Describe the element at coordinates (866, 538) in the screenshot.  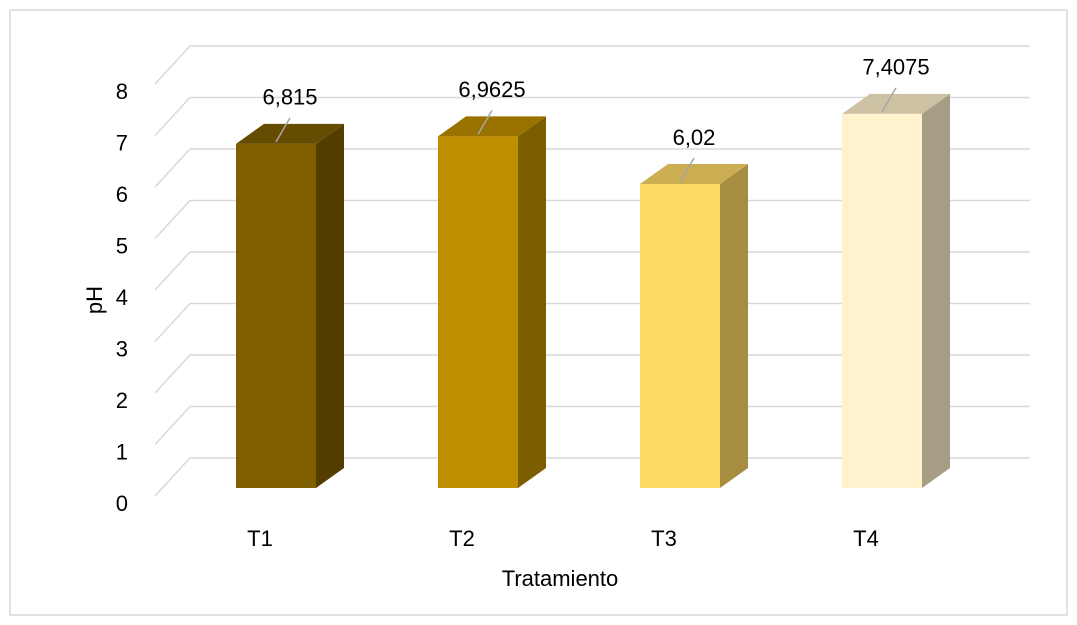
I see `x-tick-label: T4` at that location.